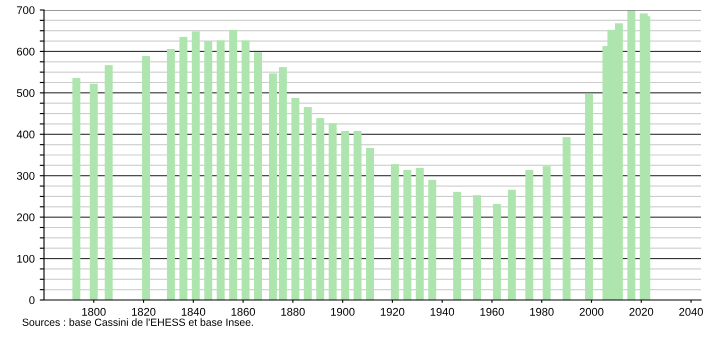 This screenshot has width=710, height=340. Describe the element at coordinates (25, 217) in the screenshot. I see `y-tick-label: 200` at that location.